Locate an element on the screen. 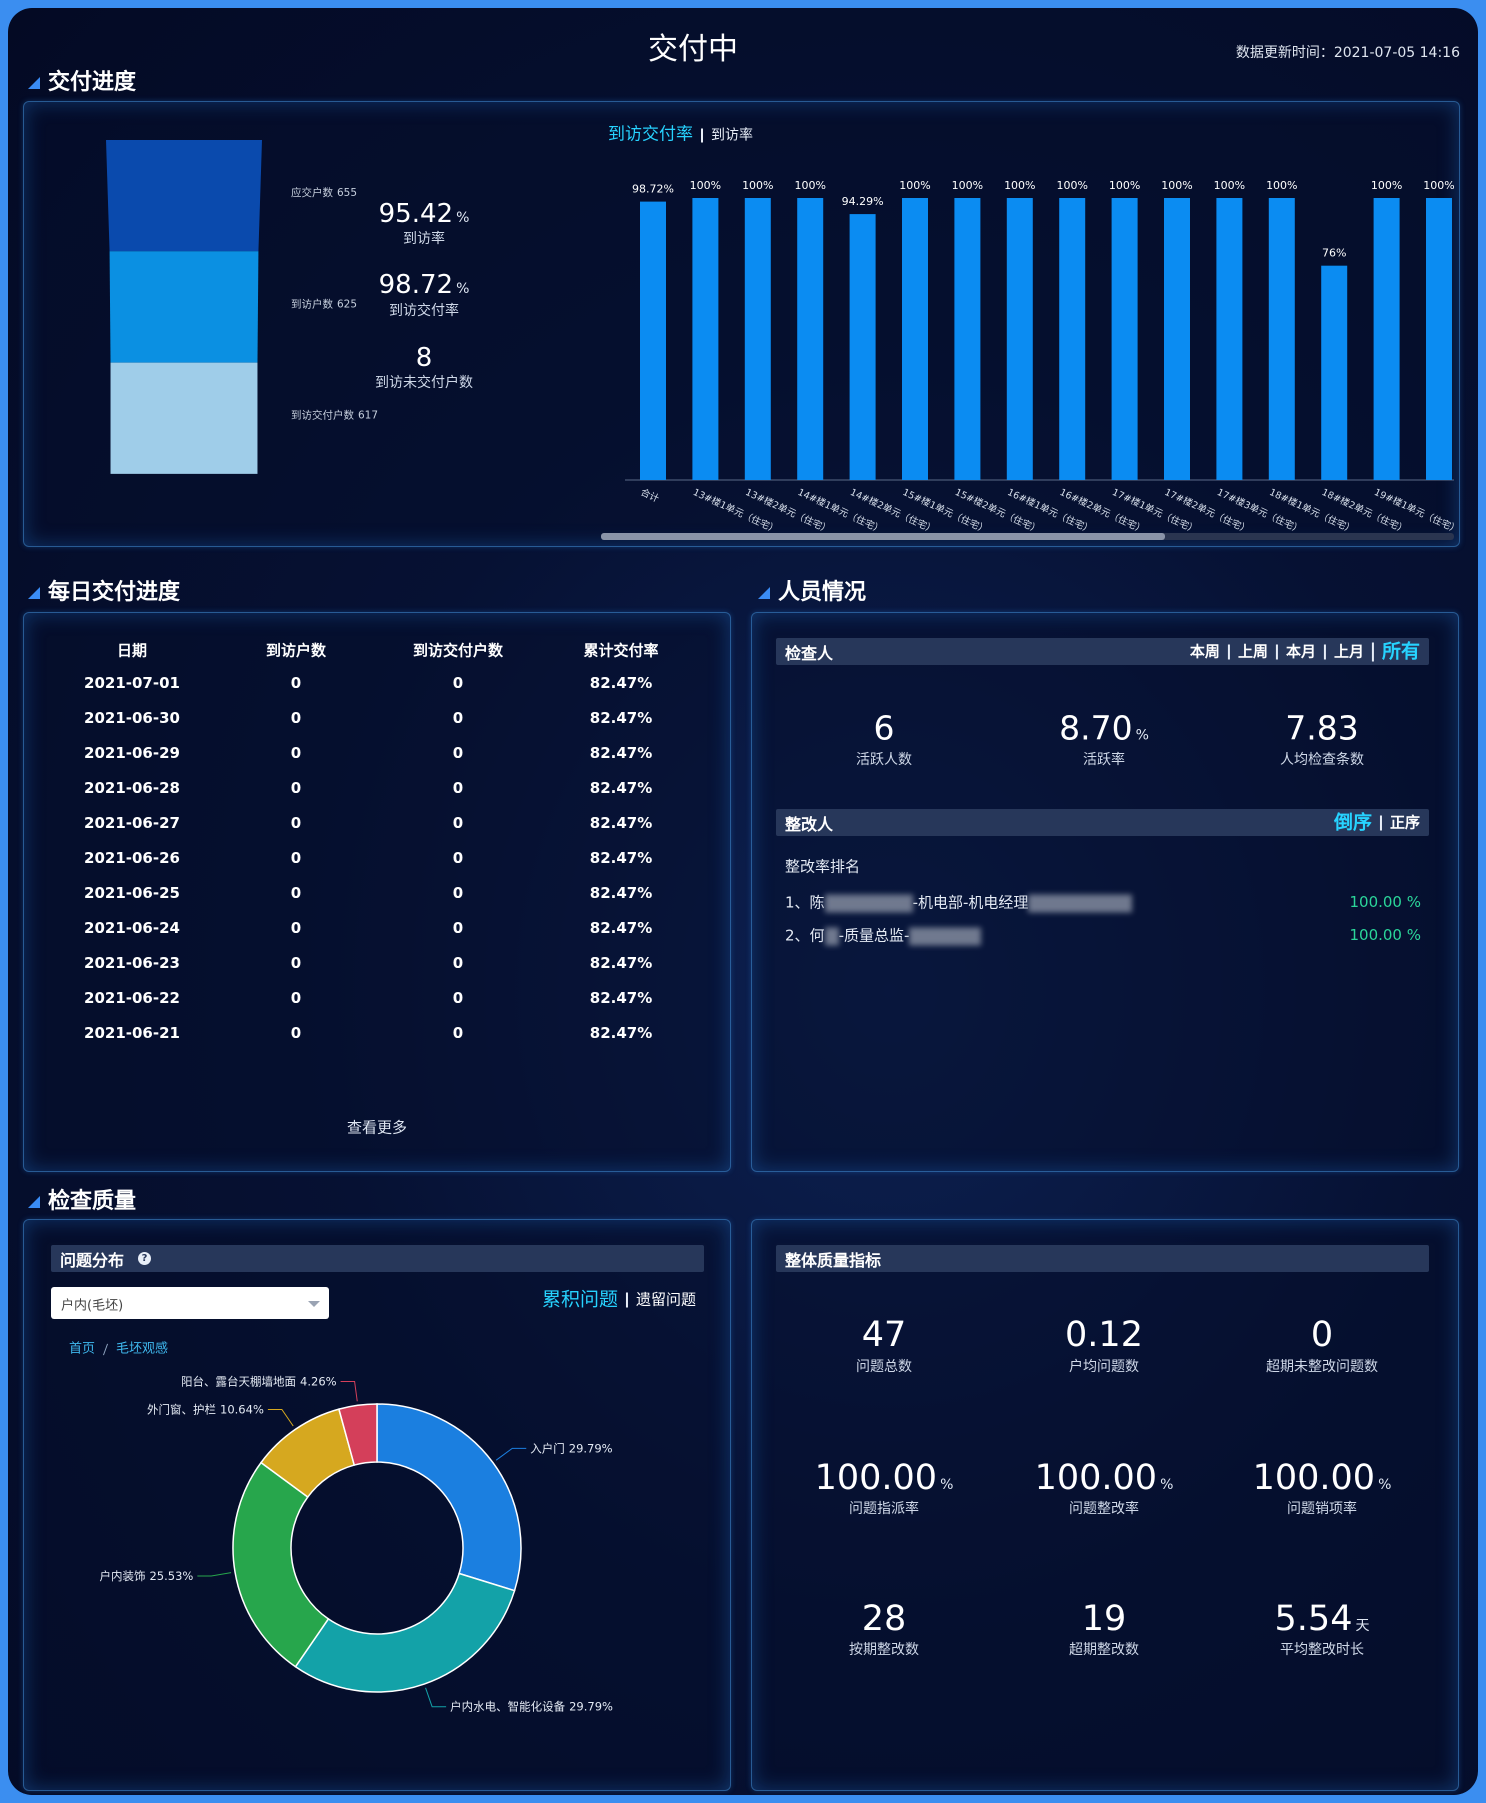 The height and width of the screenshot is (1803, 1486). funnel-label: 应交户数 655 is located at coordinates (324, 192).